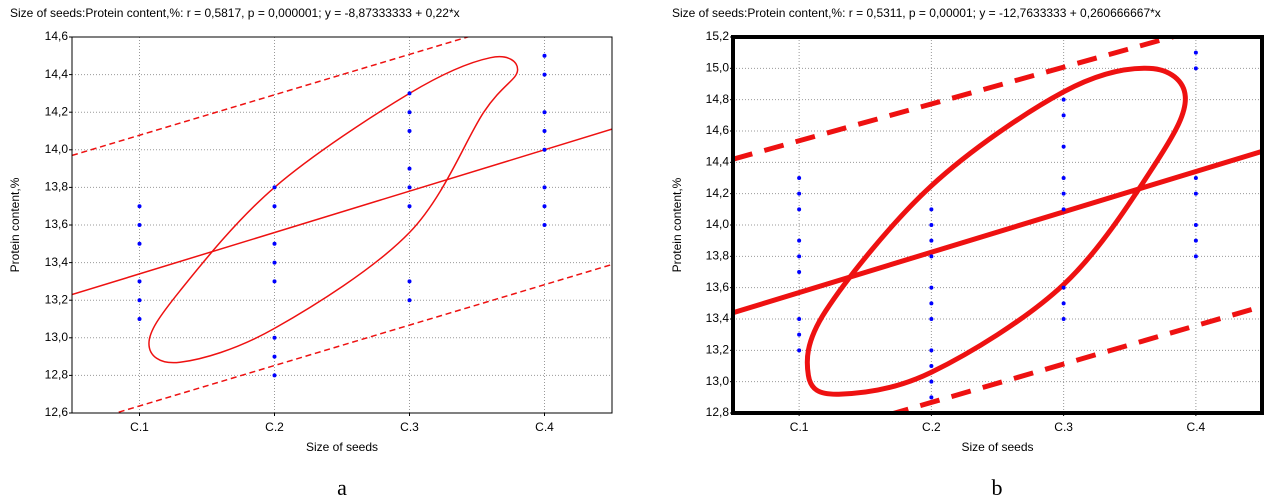 The height and width of the screenshot is (502, 1269). I want to click on x-axis-label: Size of seeds, so click(342, 447).